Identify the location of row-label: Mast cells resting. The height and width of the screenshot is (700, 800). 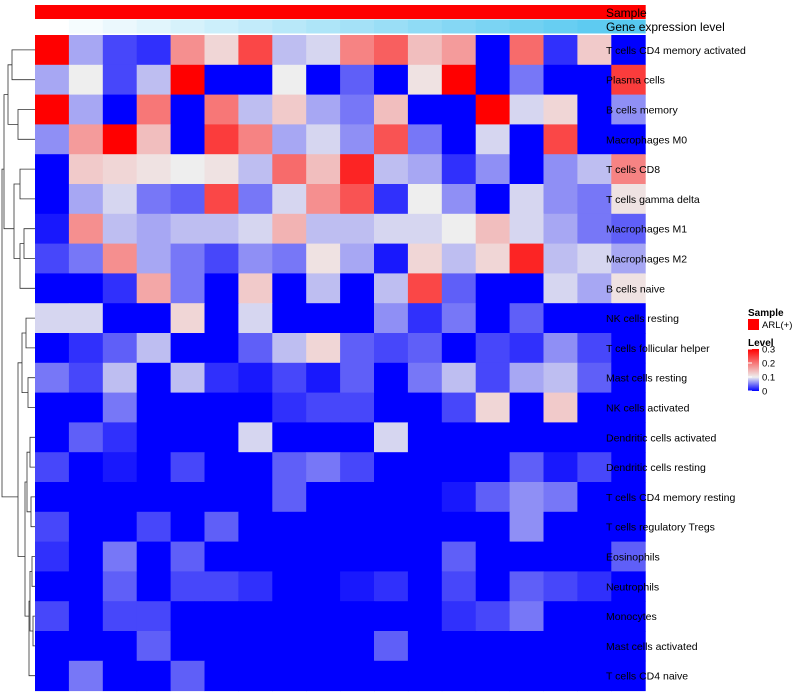
(646, 379).